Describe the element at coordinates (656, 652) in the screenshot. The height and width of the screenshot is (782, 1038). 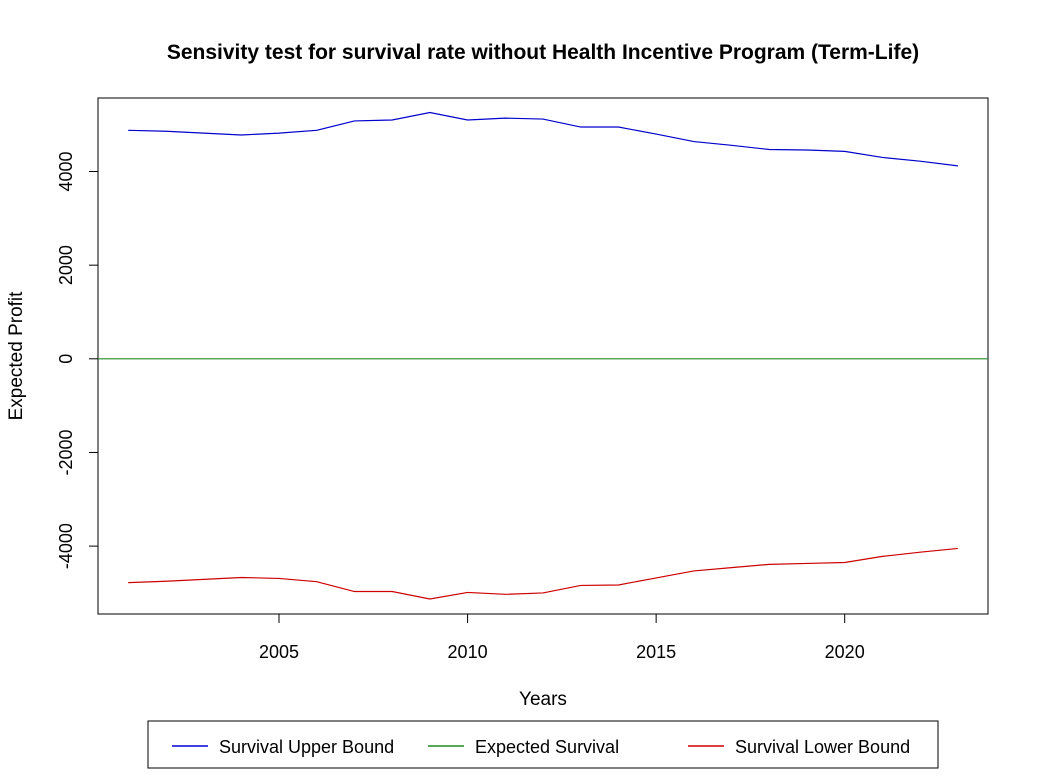
I see `x-tick-label: 2015` at that location.